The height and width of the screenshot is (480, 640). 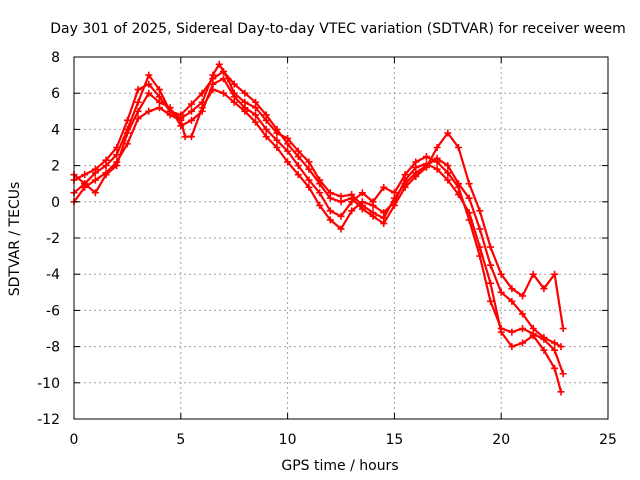 I want to click on y-tick-label: -2, so click(x=53, y=239).